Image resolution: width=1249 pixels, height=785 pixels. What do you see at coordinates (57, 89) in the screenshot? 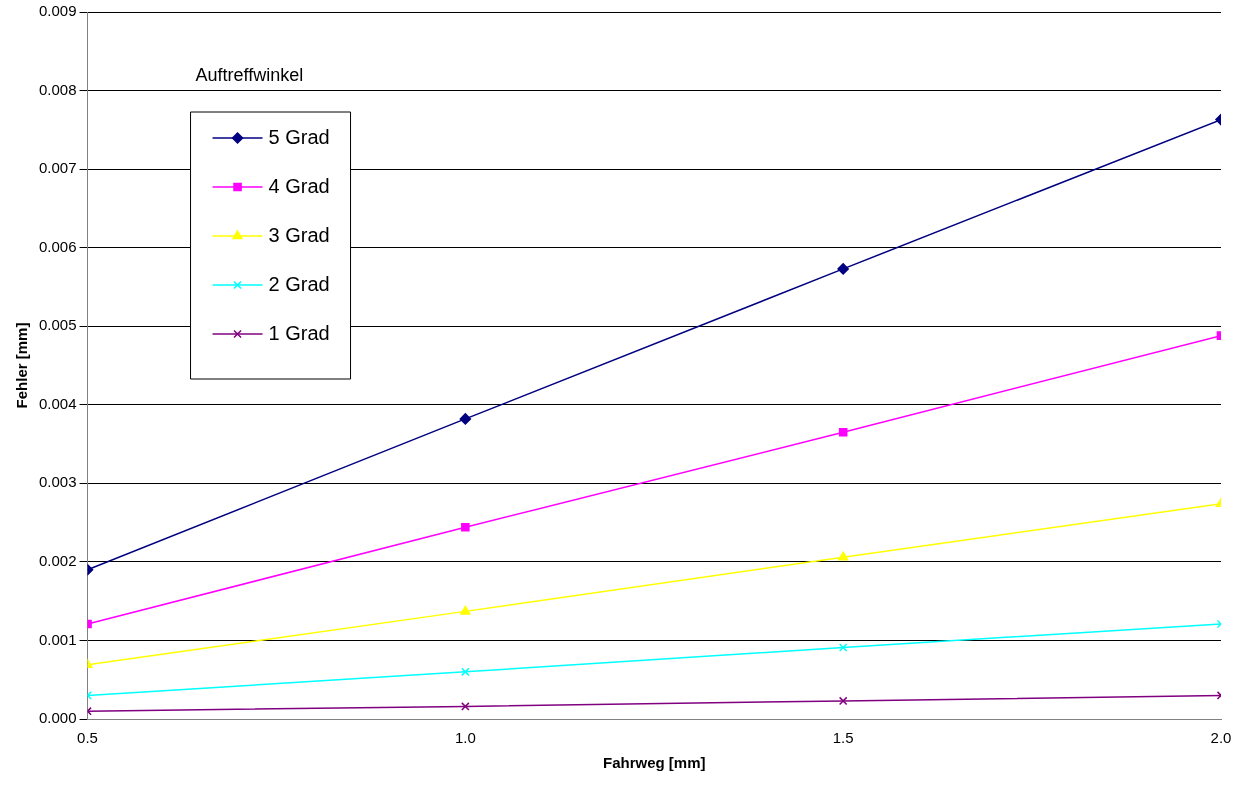
I see `y-tick-label: 0.008` at bounding box center [57, 89].